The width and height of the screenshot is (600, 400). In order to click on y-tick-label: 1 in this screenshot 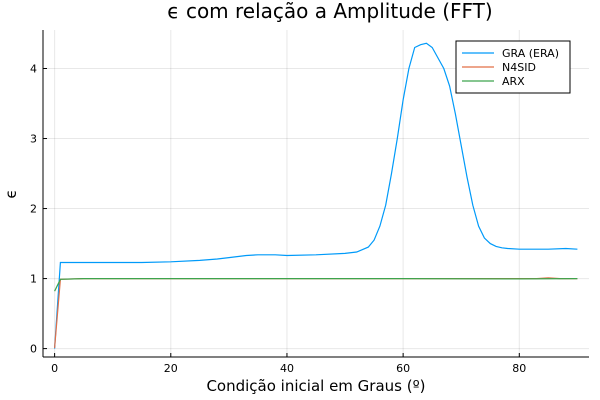, I will do `click(33, 279)`.